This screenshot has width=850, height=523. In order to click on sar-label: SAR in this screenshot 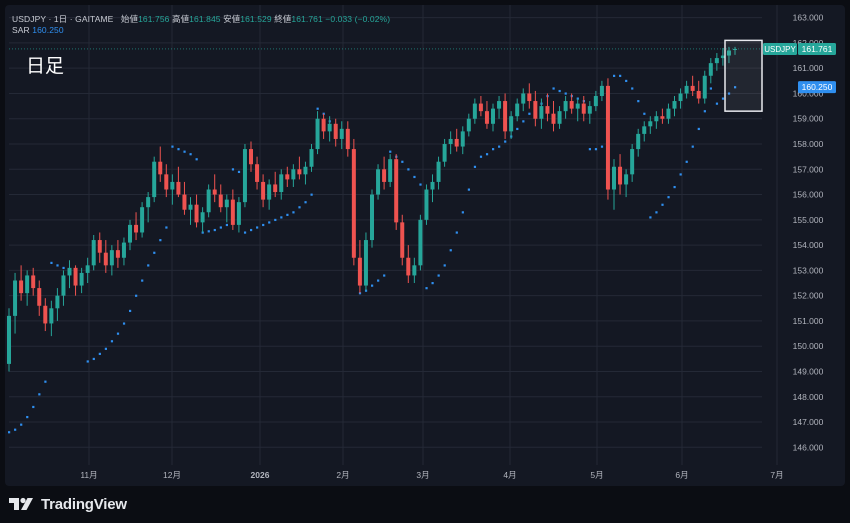, I will do `click(21, 30)`.